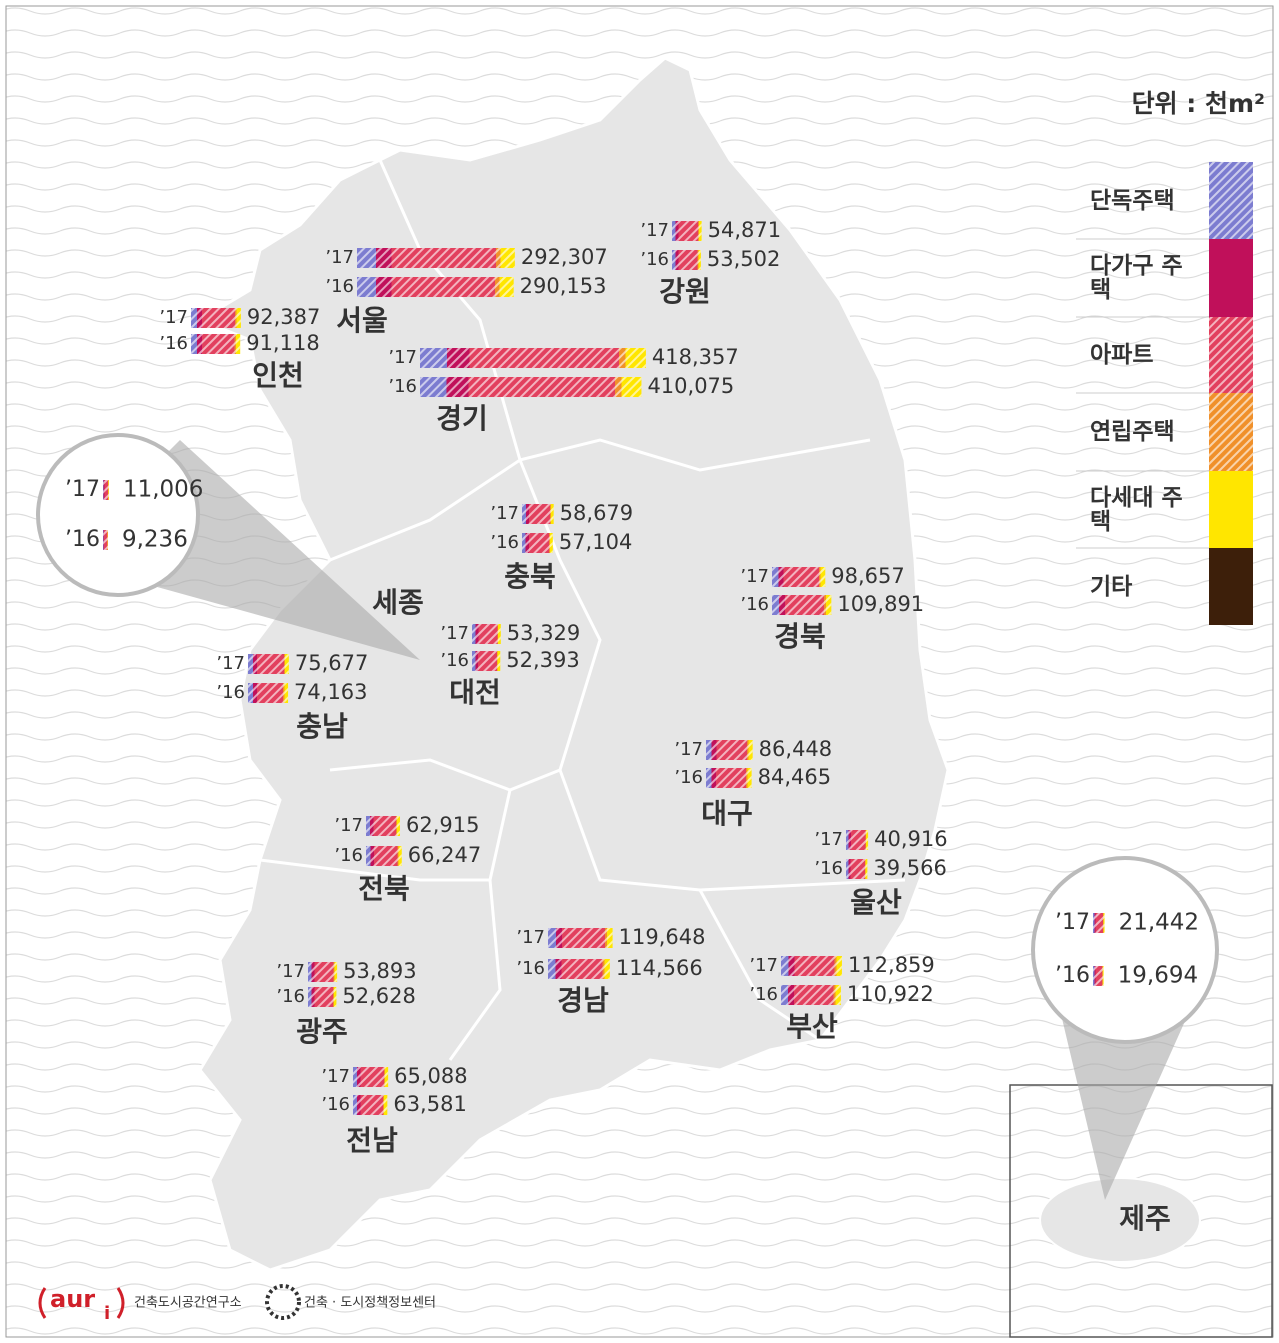 The width and height of the screenshot is (1279, 1343). Describe the element at coordinates (322, 726) in the screenshot. I see `region-name: 충남` at that location.